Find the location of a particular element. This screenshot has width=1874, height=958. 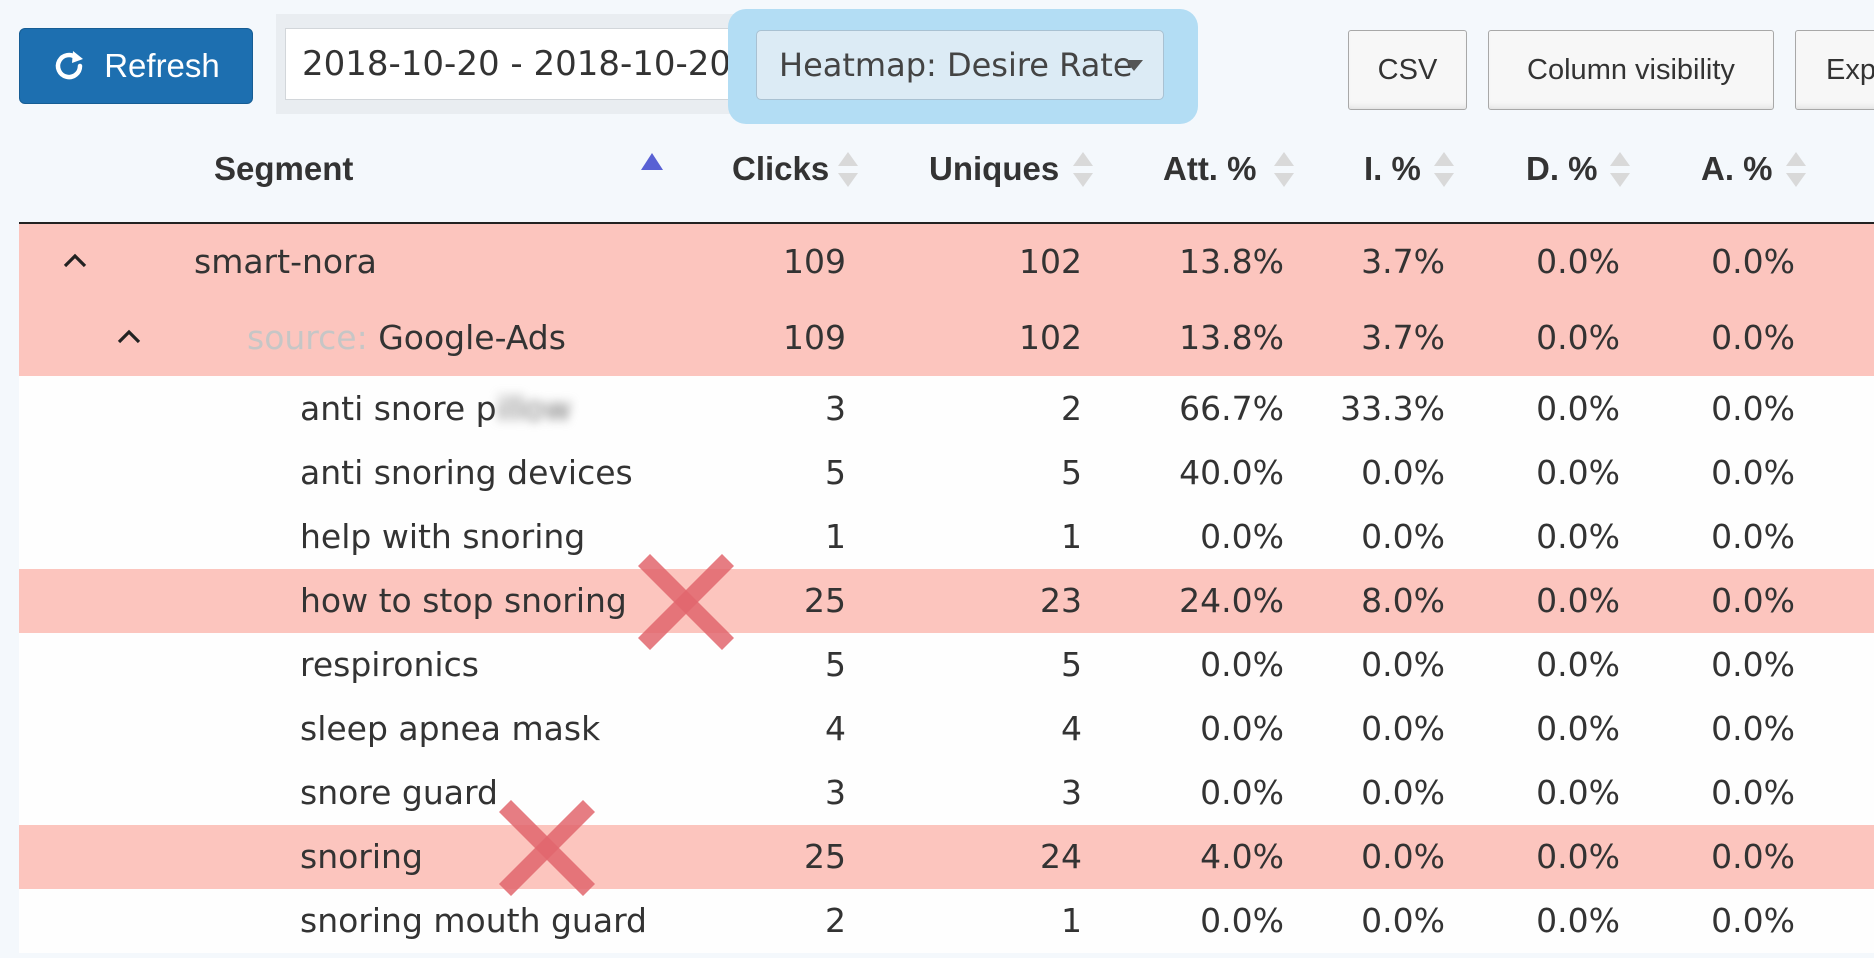

segment-label: Google-Ads is located at coordinates (472, 337).